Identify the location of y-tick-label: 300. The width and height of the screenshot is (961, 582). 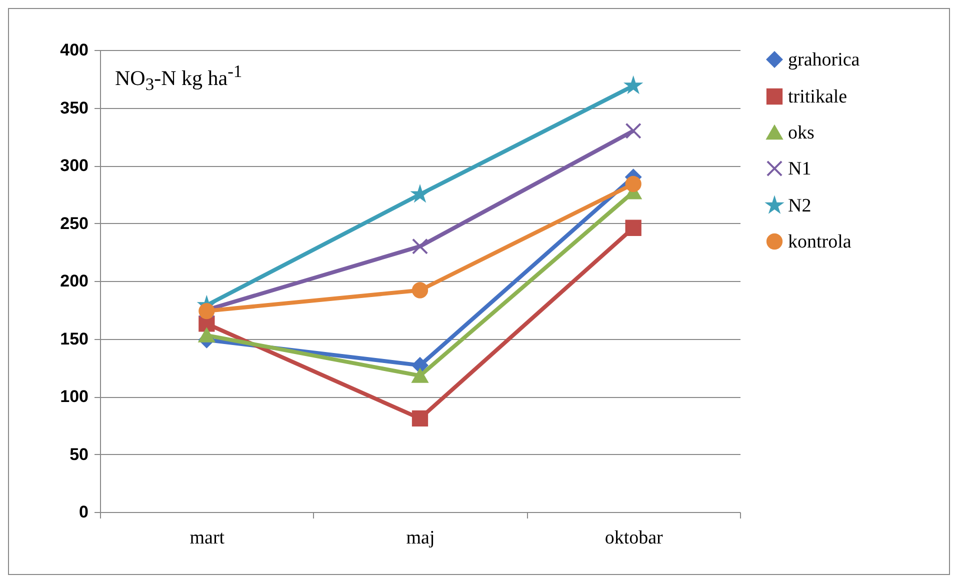
(74, 165).